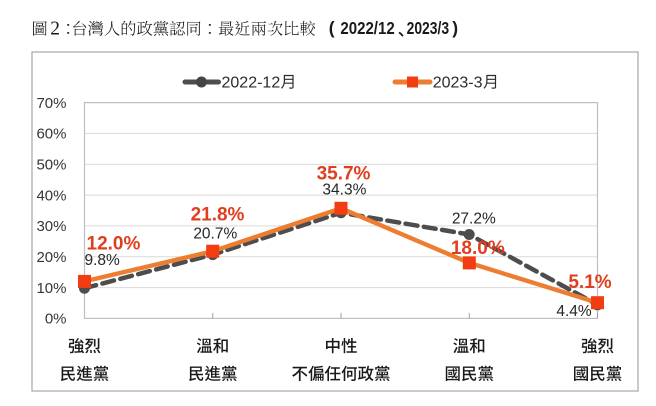 This screenshot has height=406, width=656. What do you see at coordinates (344, 190) in the screenshot?
I see `svg-text: 34.3%` at bounding box center [344, 190].